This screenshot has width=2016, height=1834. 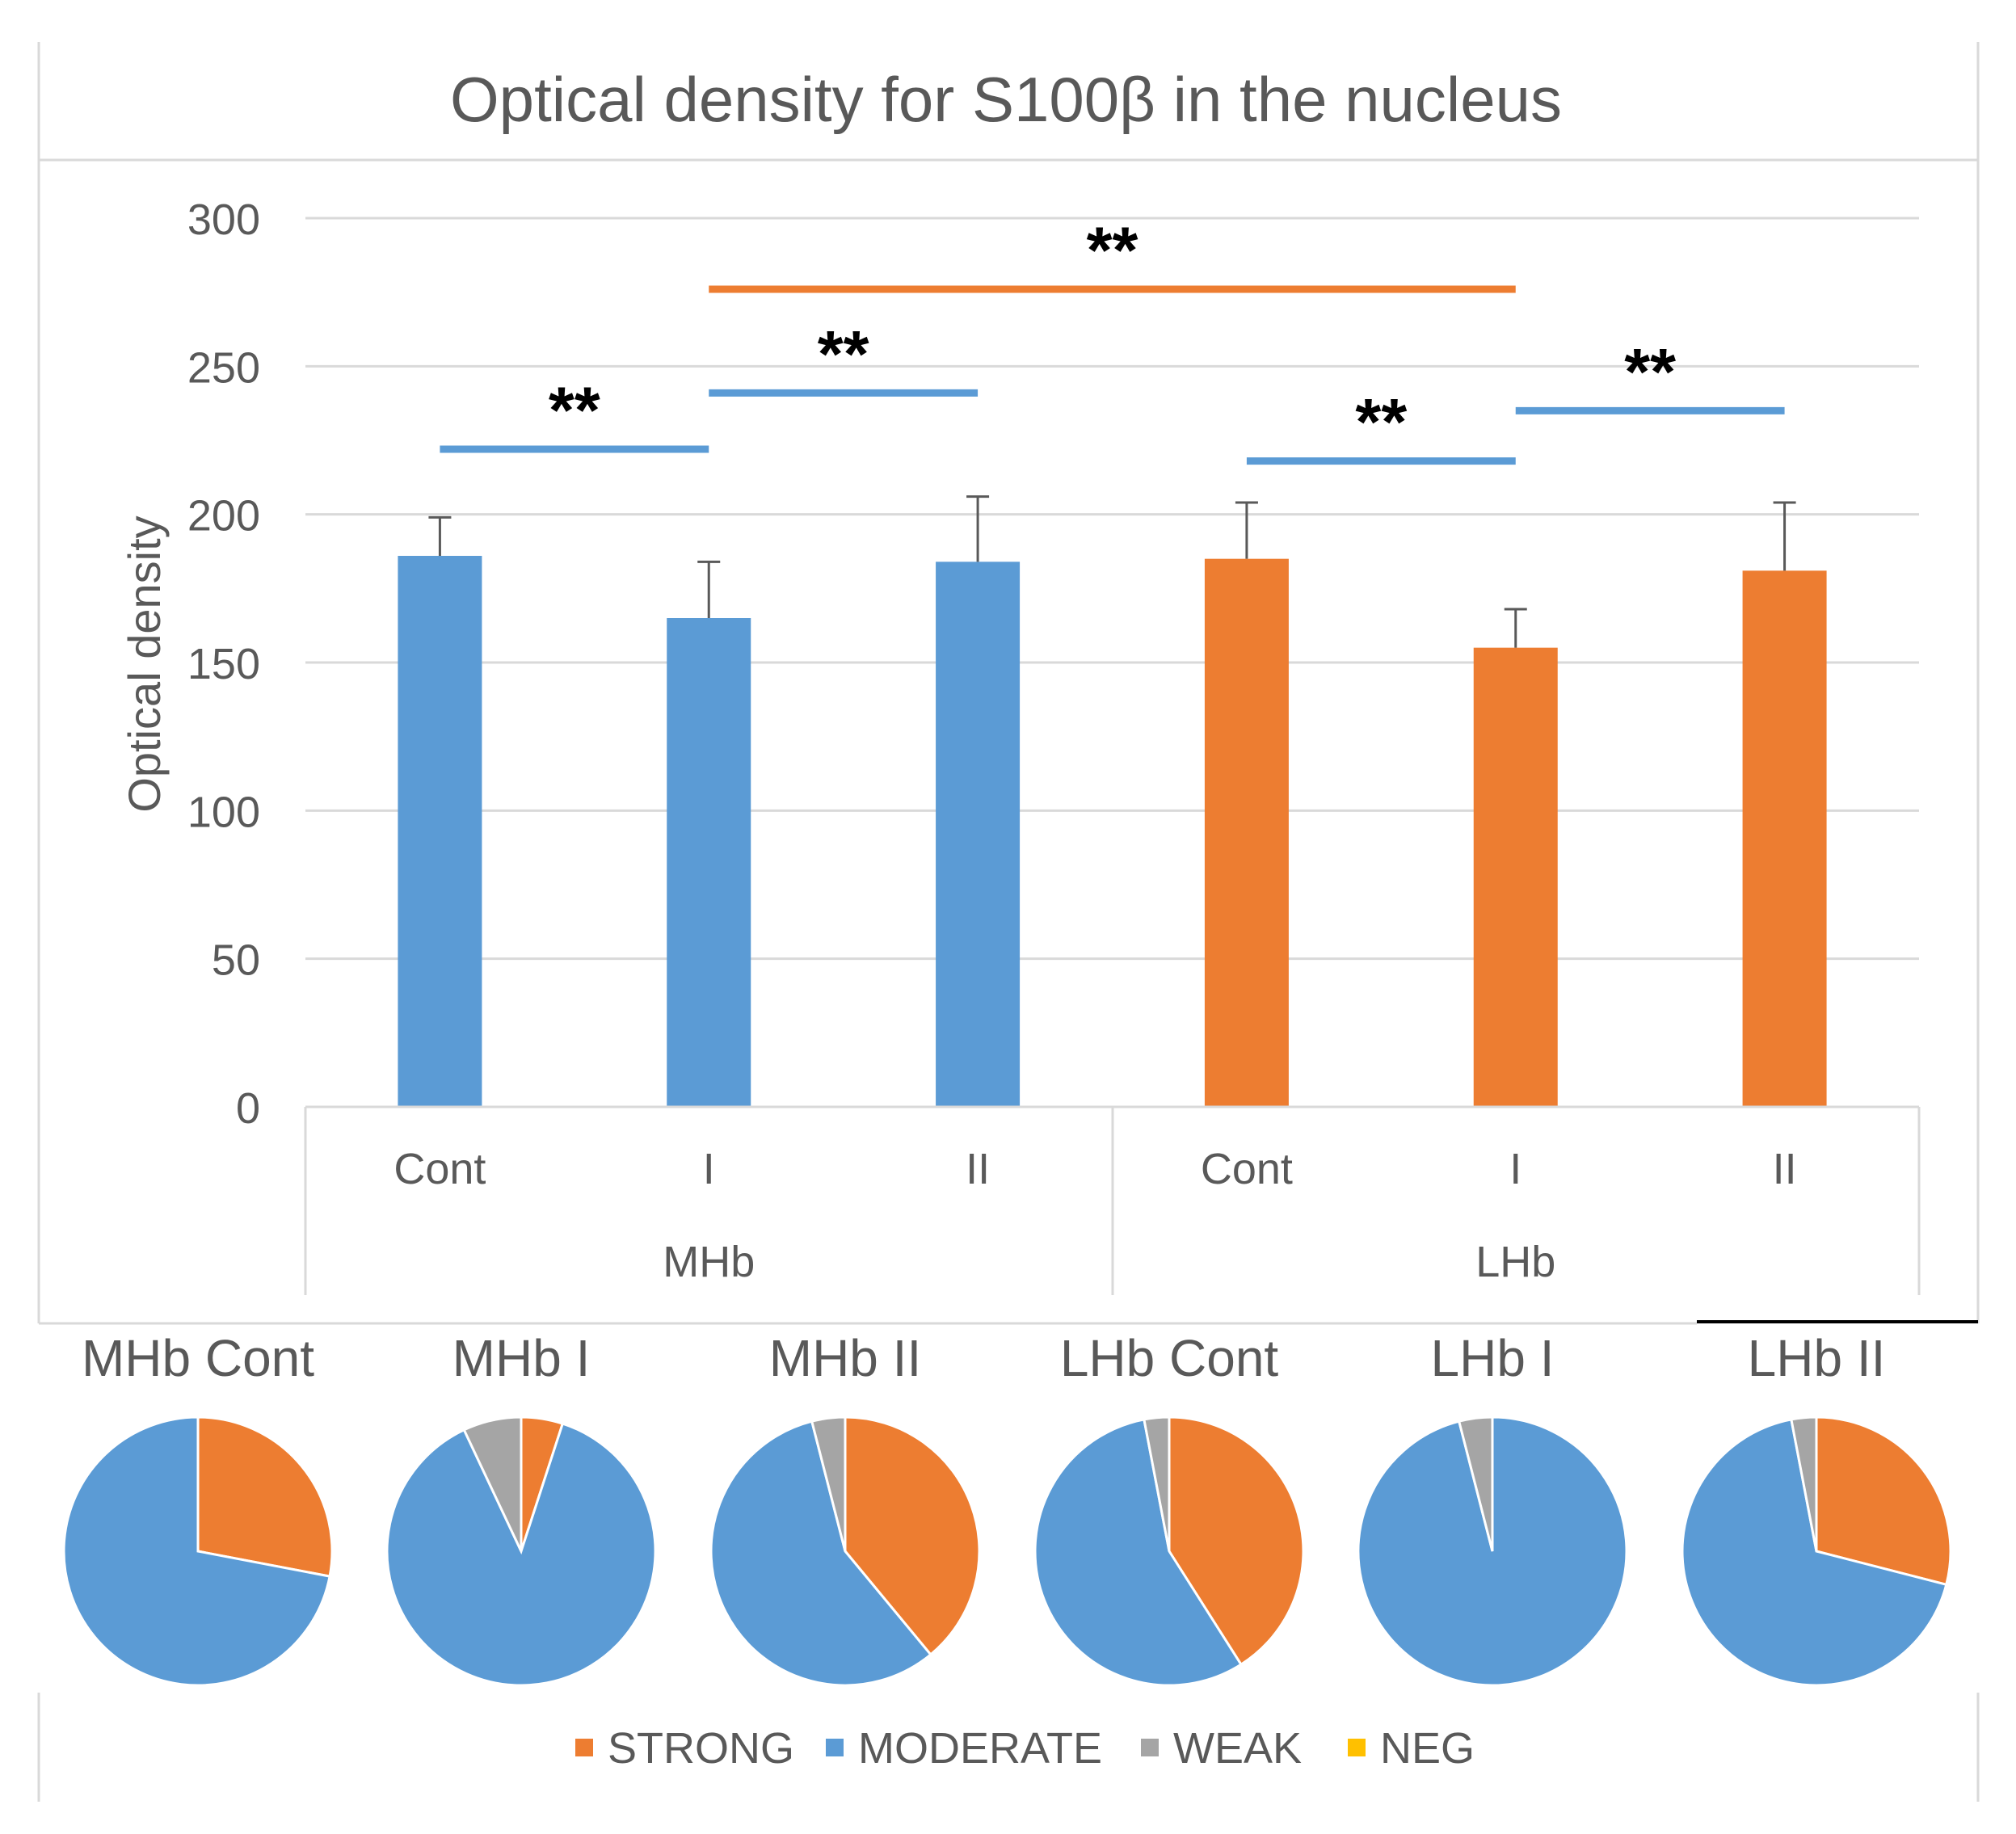 What do you see at coordinates (709, 862) in the screenshot?
I see `bar-MHb-I` at bounding box center [709, 862].